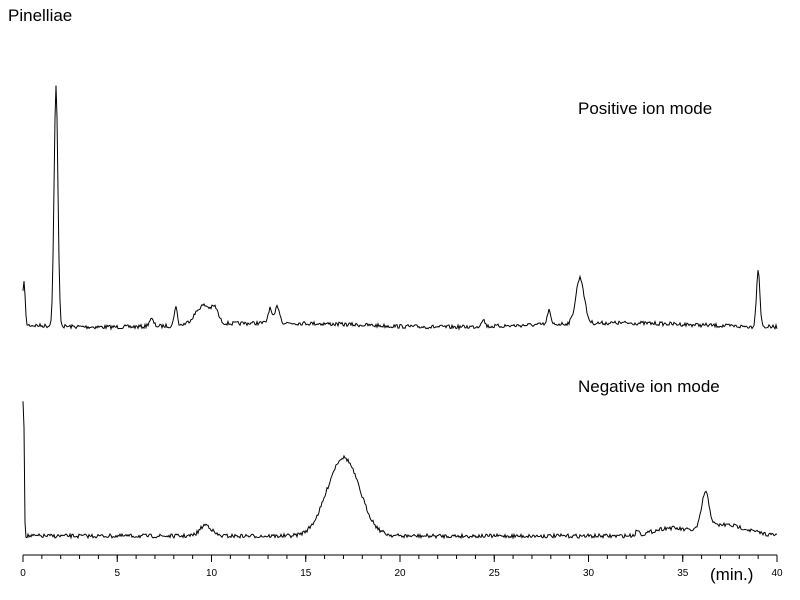 This screenshot has height=600, width=800. I want to click on x-tick-label: 5, so click(117, 573).